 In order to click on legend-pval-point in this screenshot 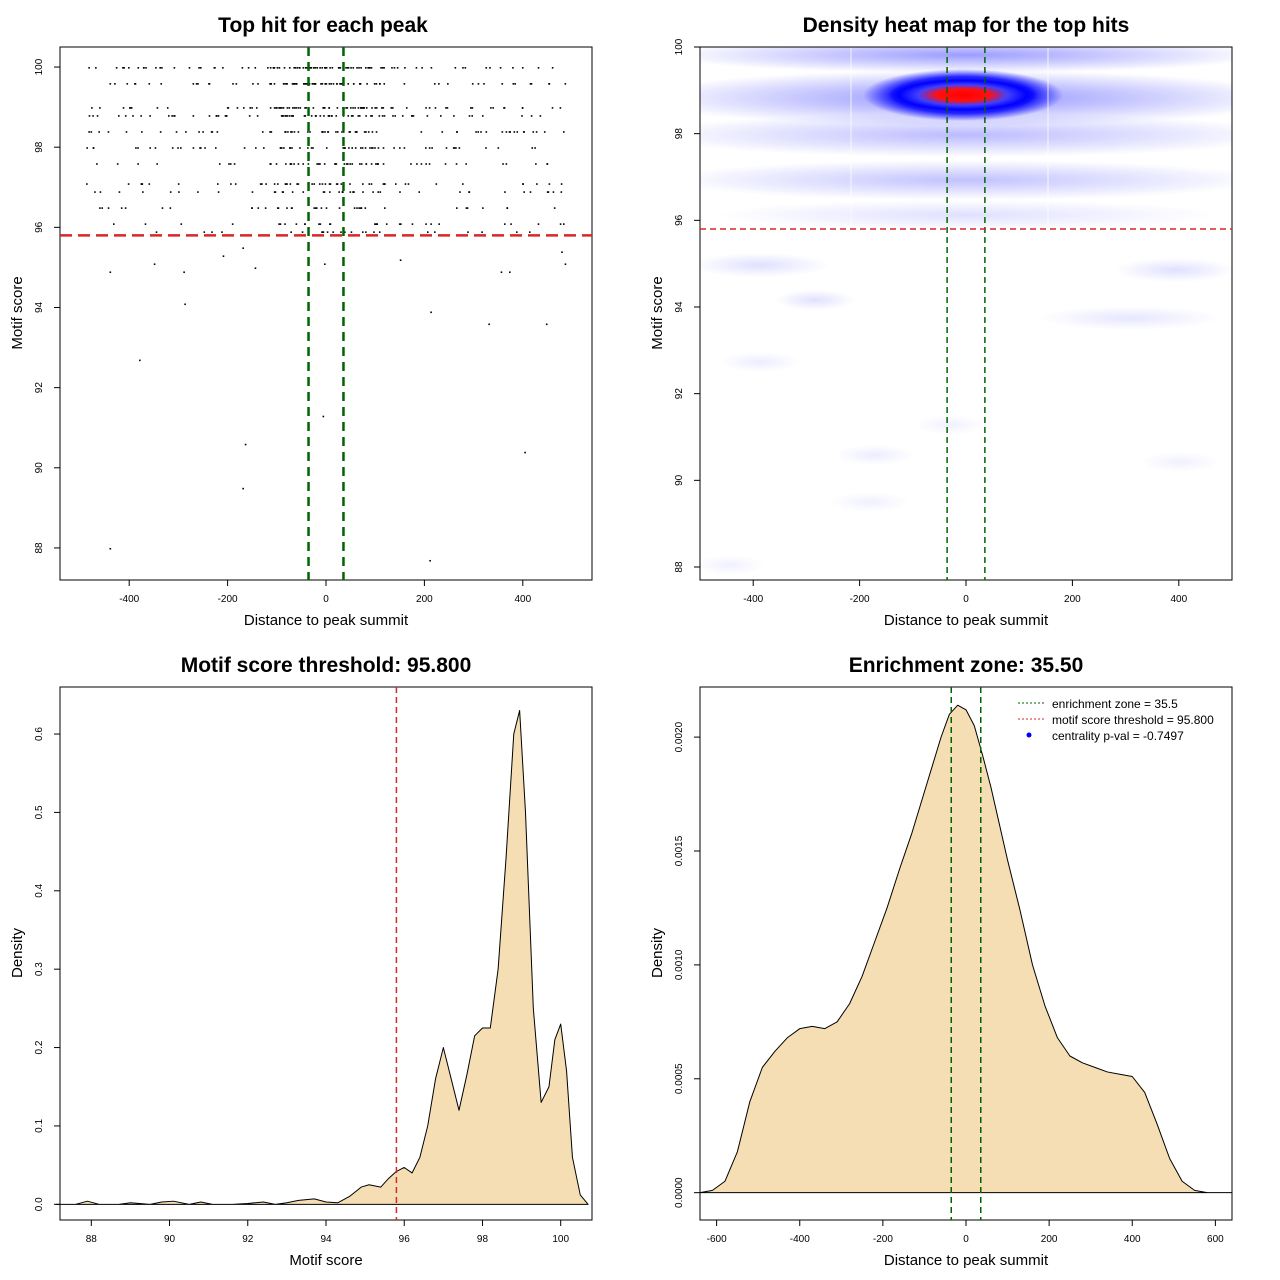, I will do `click(1029, 735)`.